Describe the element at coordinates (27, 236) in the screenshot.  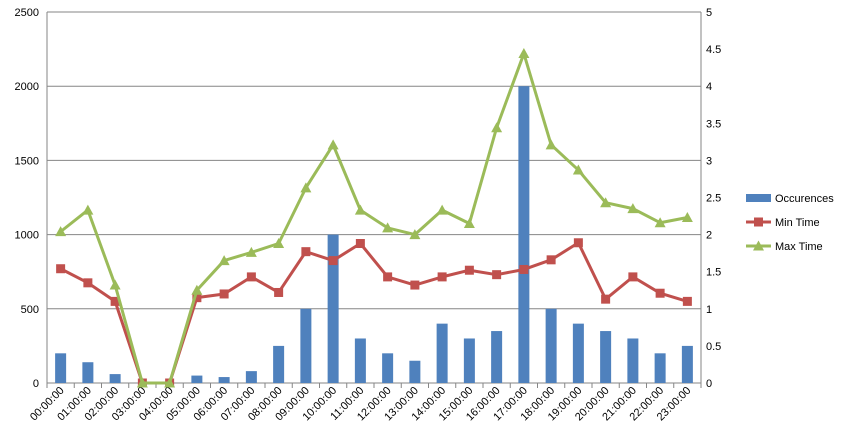
I see `y-left-tick-label: 1000` at that location.